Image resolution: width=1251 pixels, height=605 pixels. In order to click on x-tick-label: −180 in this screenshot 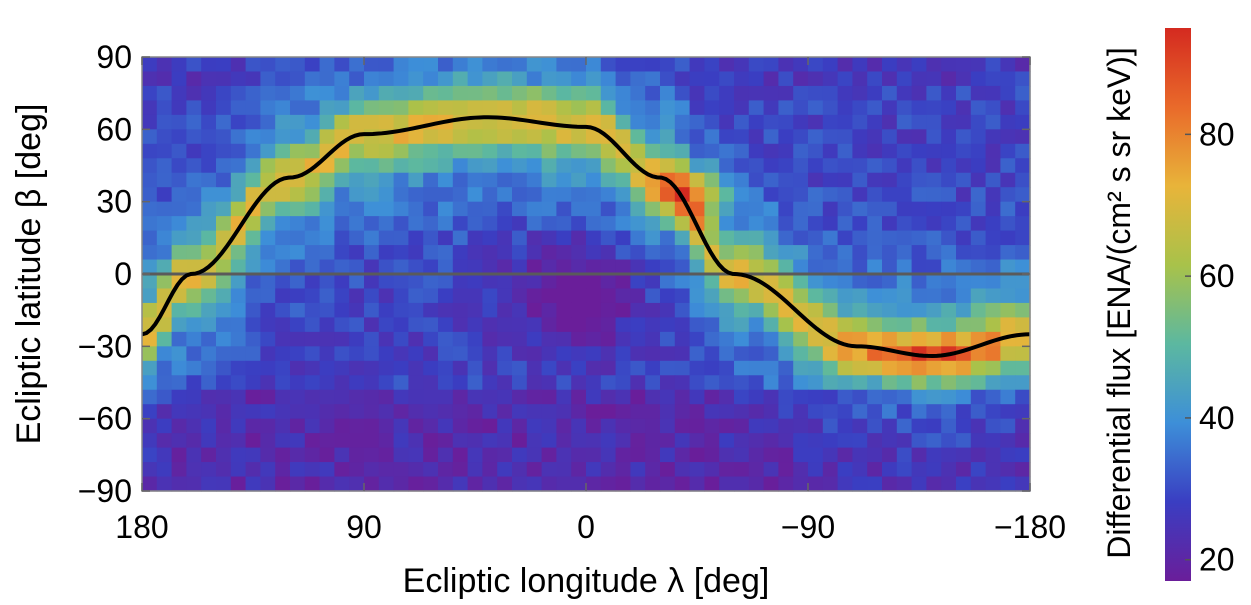, I will do `click(1030, 527)`.